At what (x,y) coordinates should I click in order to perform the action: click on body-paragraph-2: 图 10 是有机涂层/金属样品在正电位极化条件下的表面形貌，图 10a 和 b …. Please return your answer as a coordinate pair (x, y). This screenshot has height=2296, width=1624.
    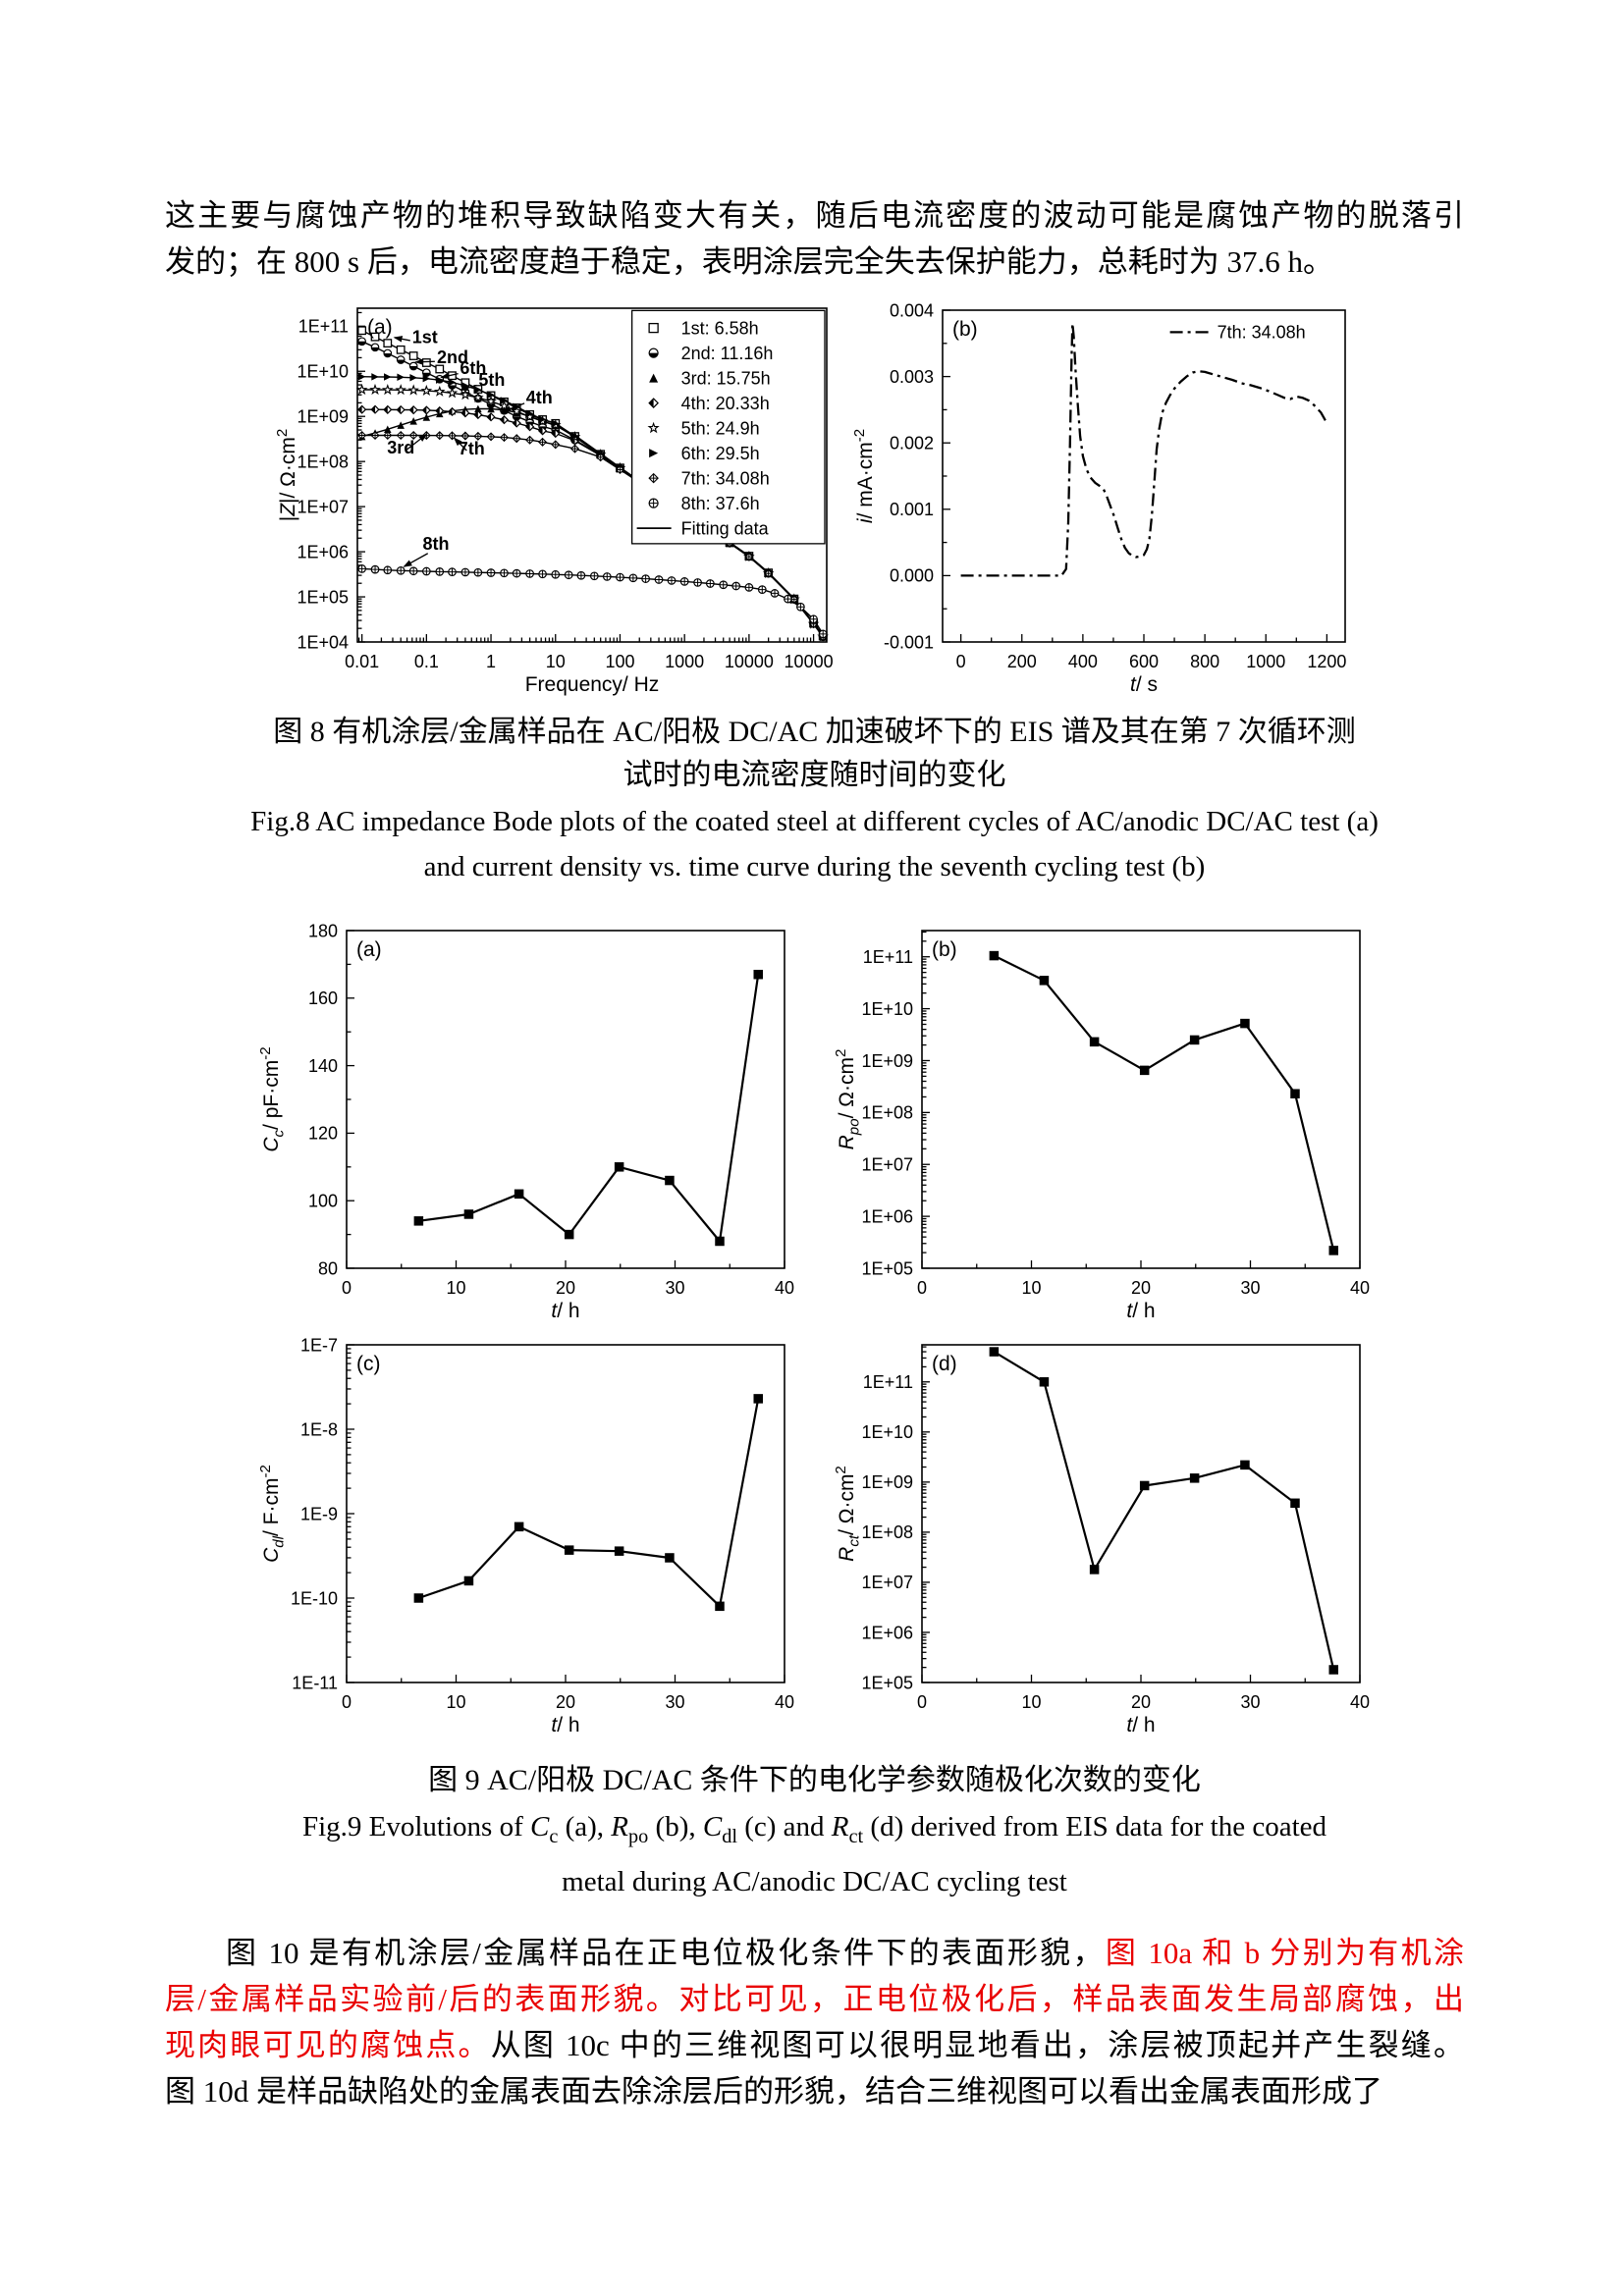
    Looking at the image, I should click on (814, 2022).